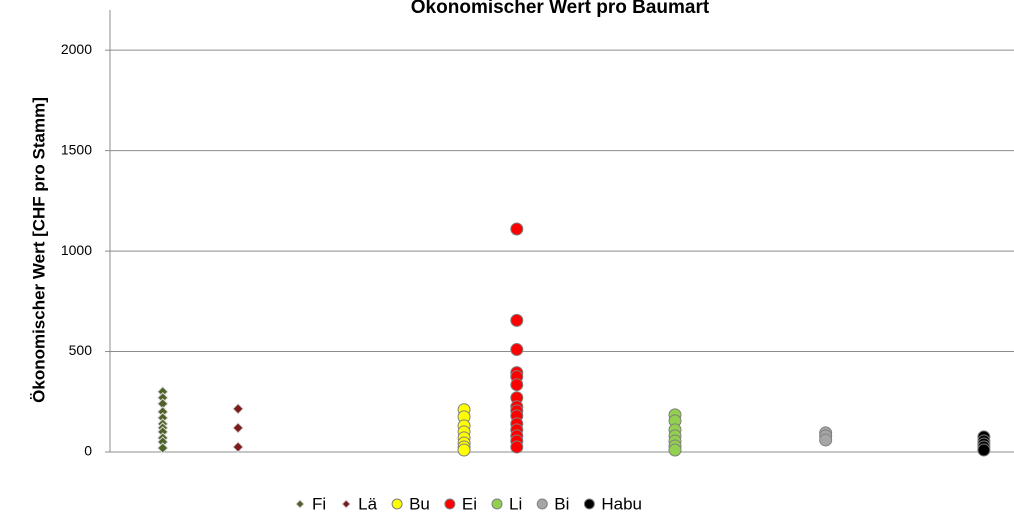 The image size is (1014, 518). I want to click on y-tick-label: 0, so click(88, 451).